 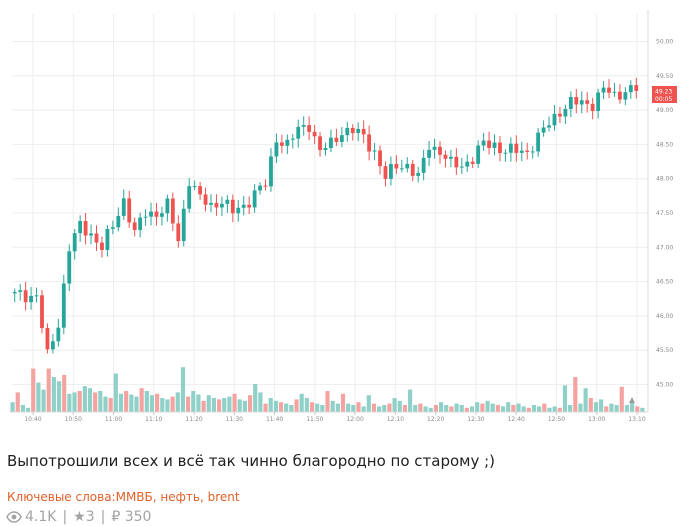 I want to click on keywords-line: Ключевые слова:ММВБ, нефть, brent, so click(x=123, y=497).